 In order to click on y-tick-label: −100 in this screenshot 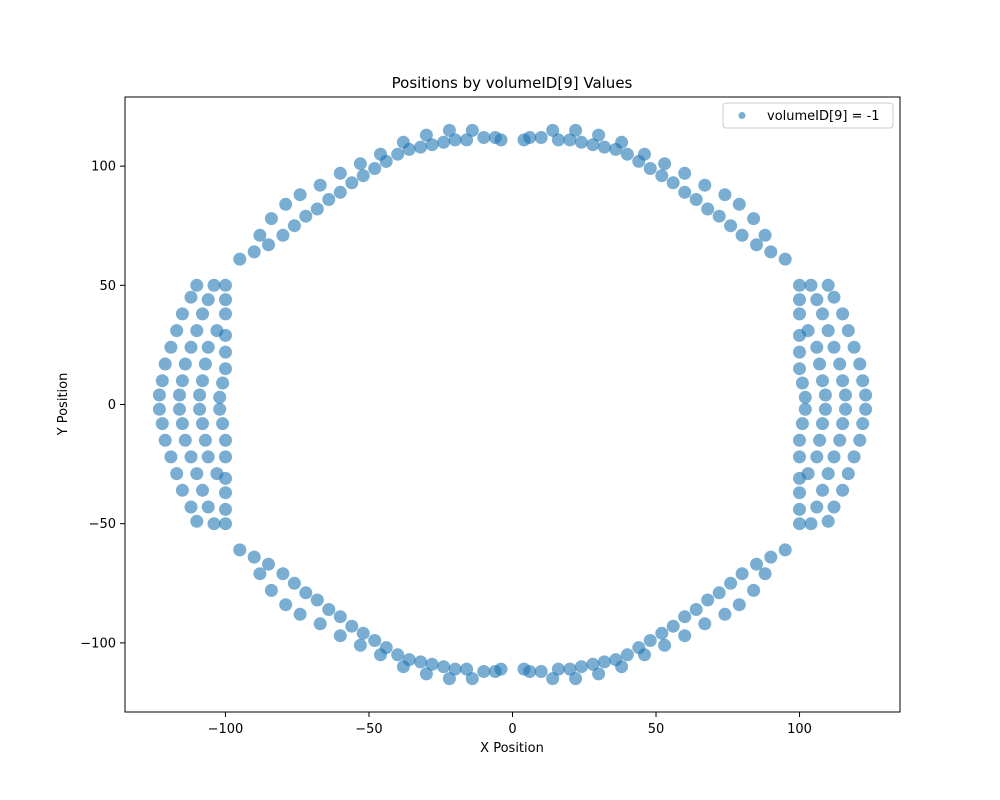, I will do `click(98, 643)`.